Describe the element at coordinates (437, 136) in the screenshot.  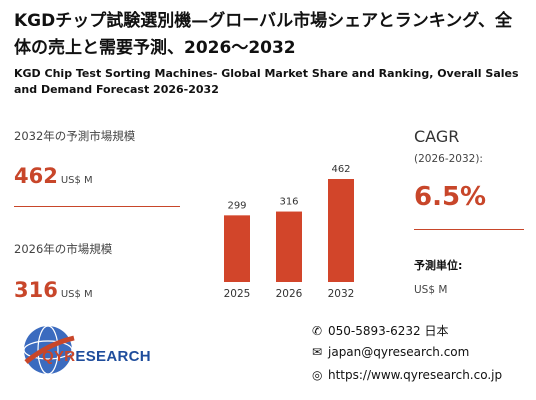
I see `cagr-label: CAGR` at that location.